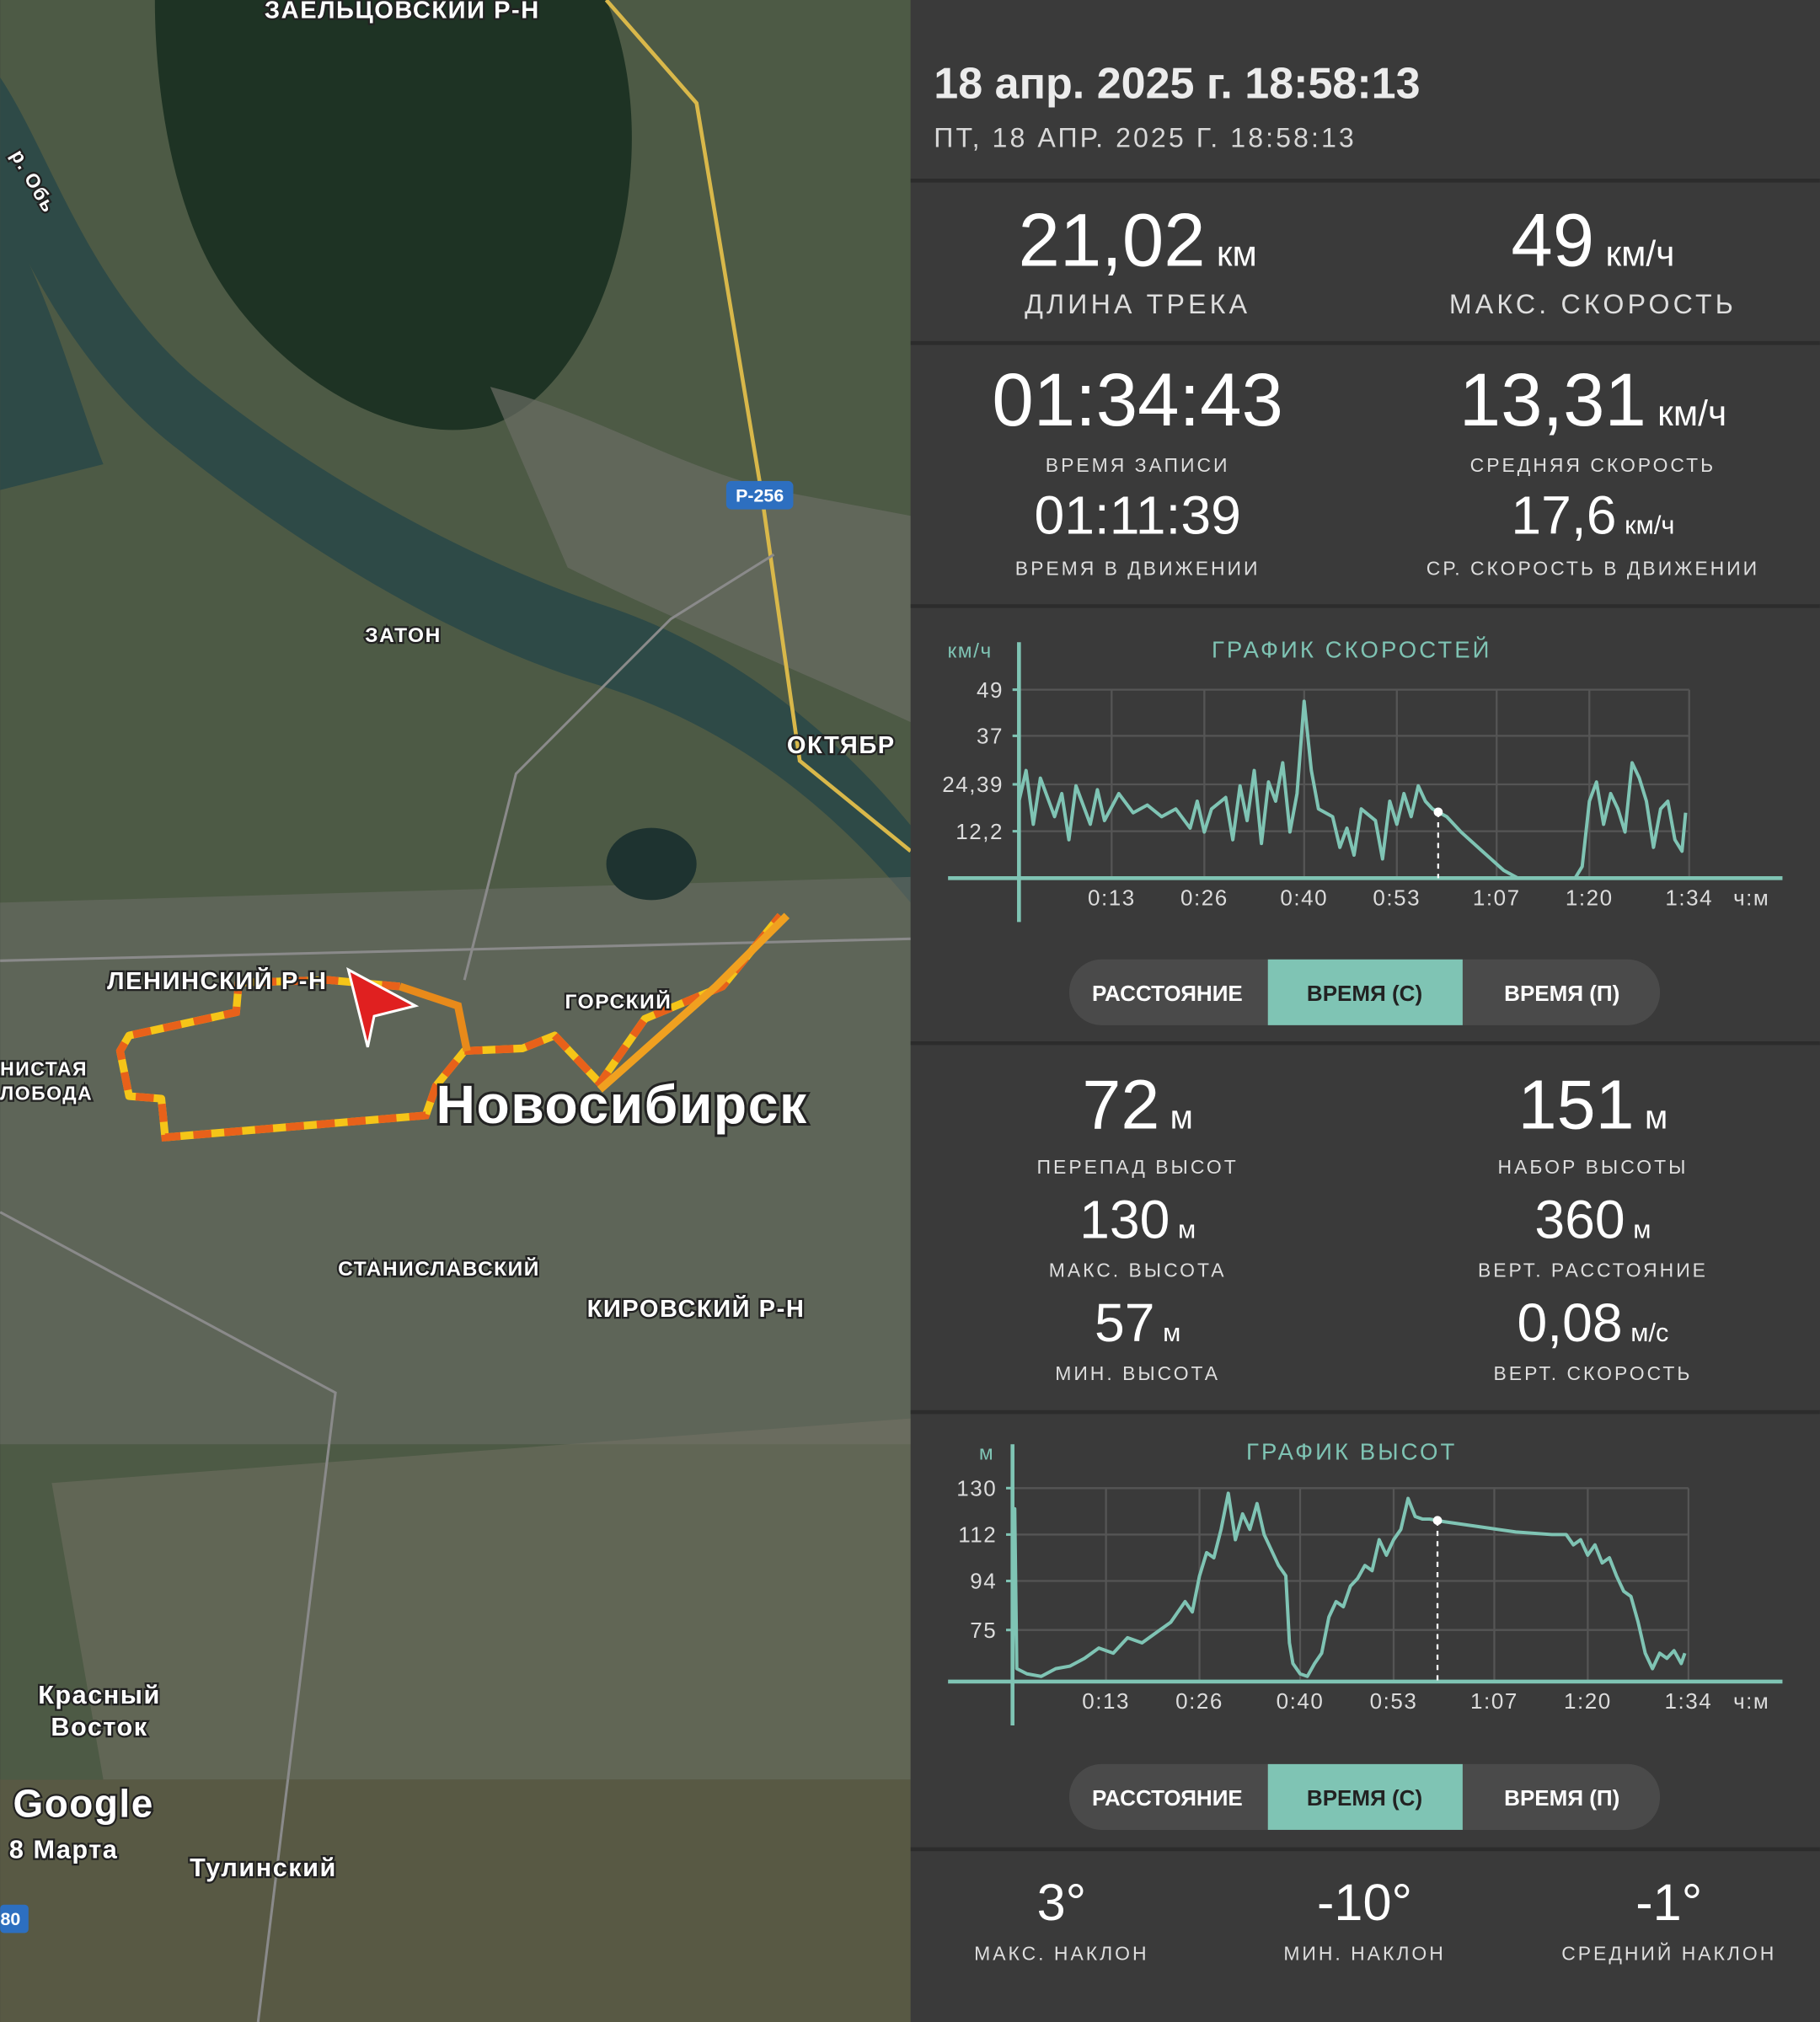  I want to click on y-tick-label: 37, so click(990, 736).